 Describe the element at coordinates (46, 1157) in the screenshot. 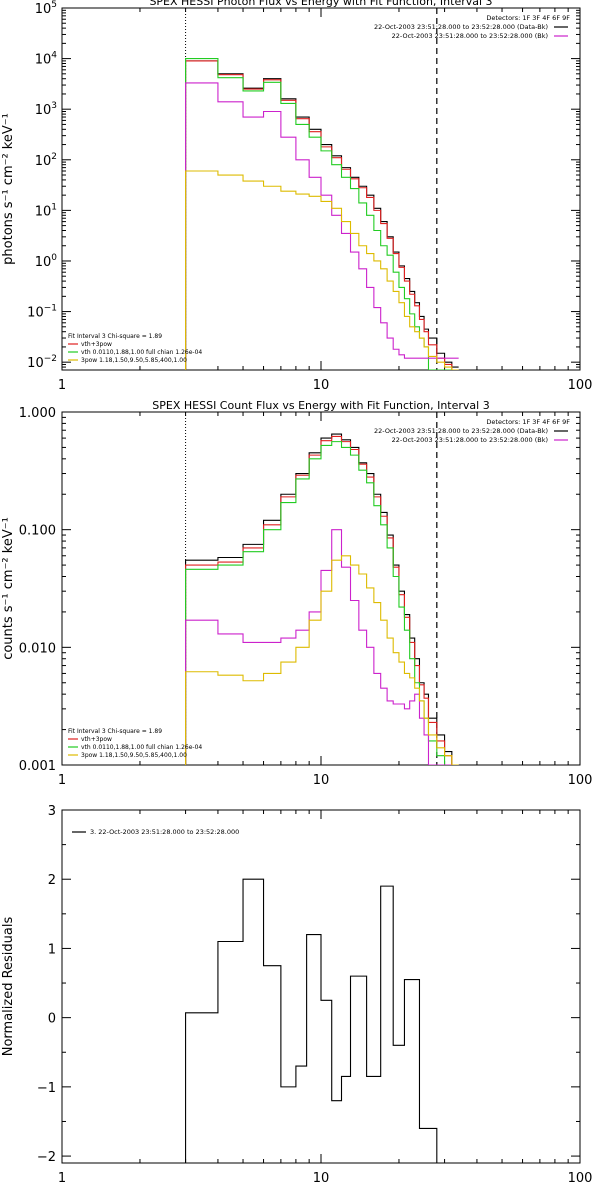

I see `y-tick-label: −2` at that location.